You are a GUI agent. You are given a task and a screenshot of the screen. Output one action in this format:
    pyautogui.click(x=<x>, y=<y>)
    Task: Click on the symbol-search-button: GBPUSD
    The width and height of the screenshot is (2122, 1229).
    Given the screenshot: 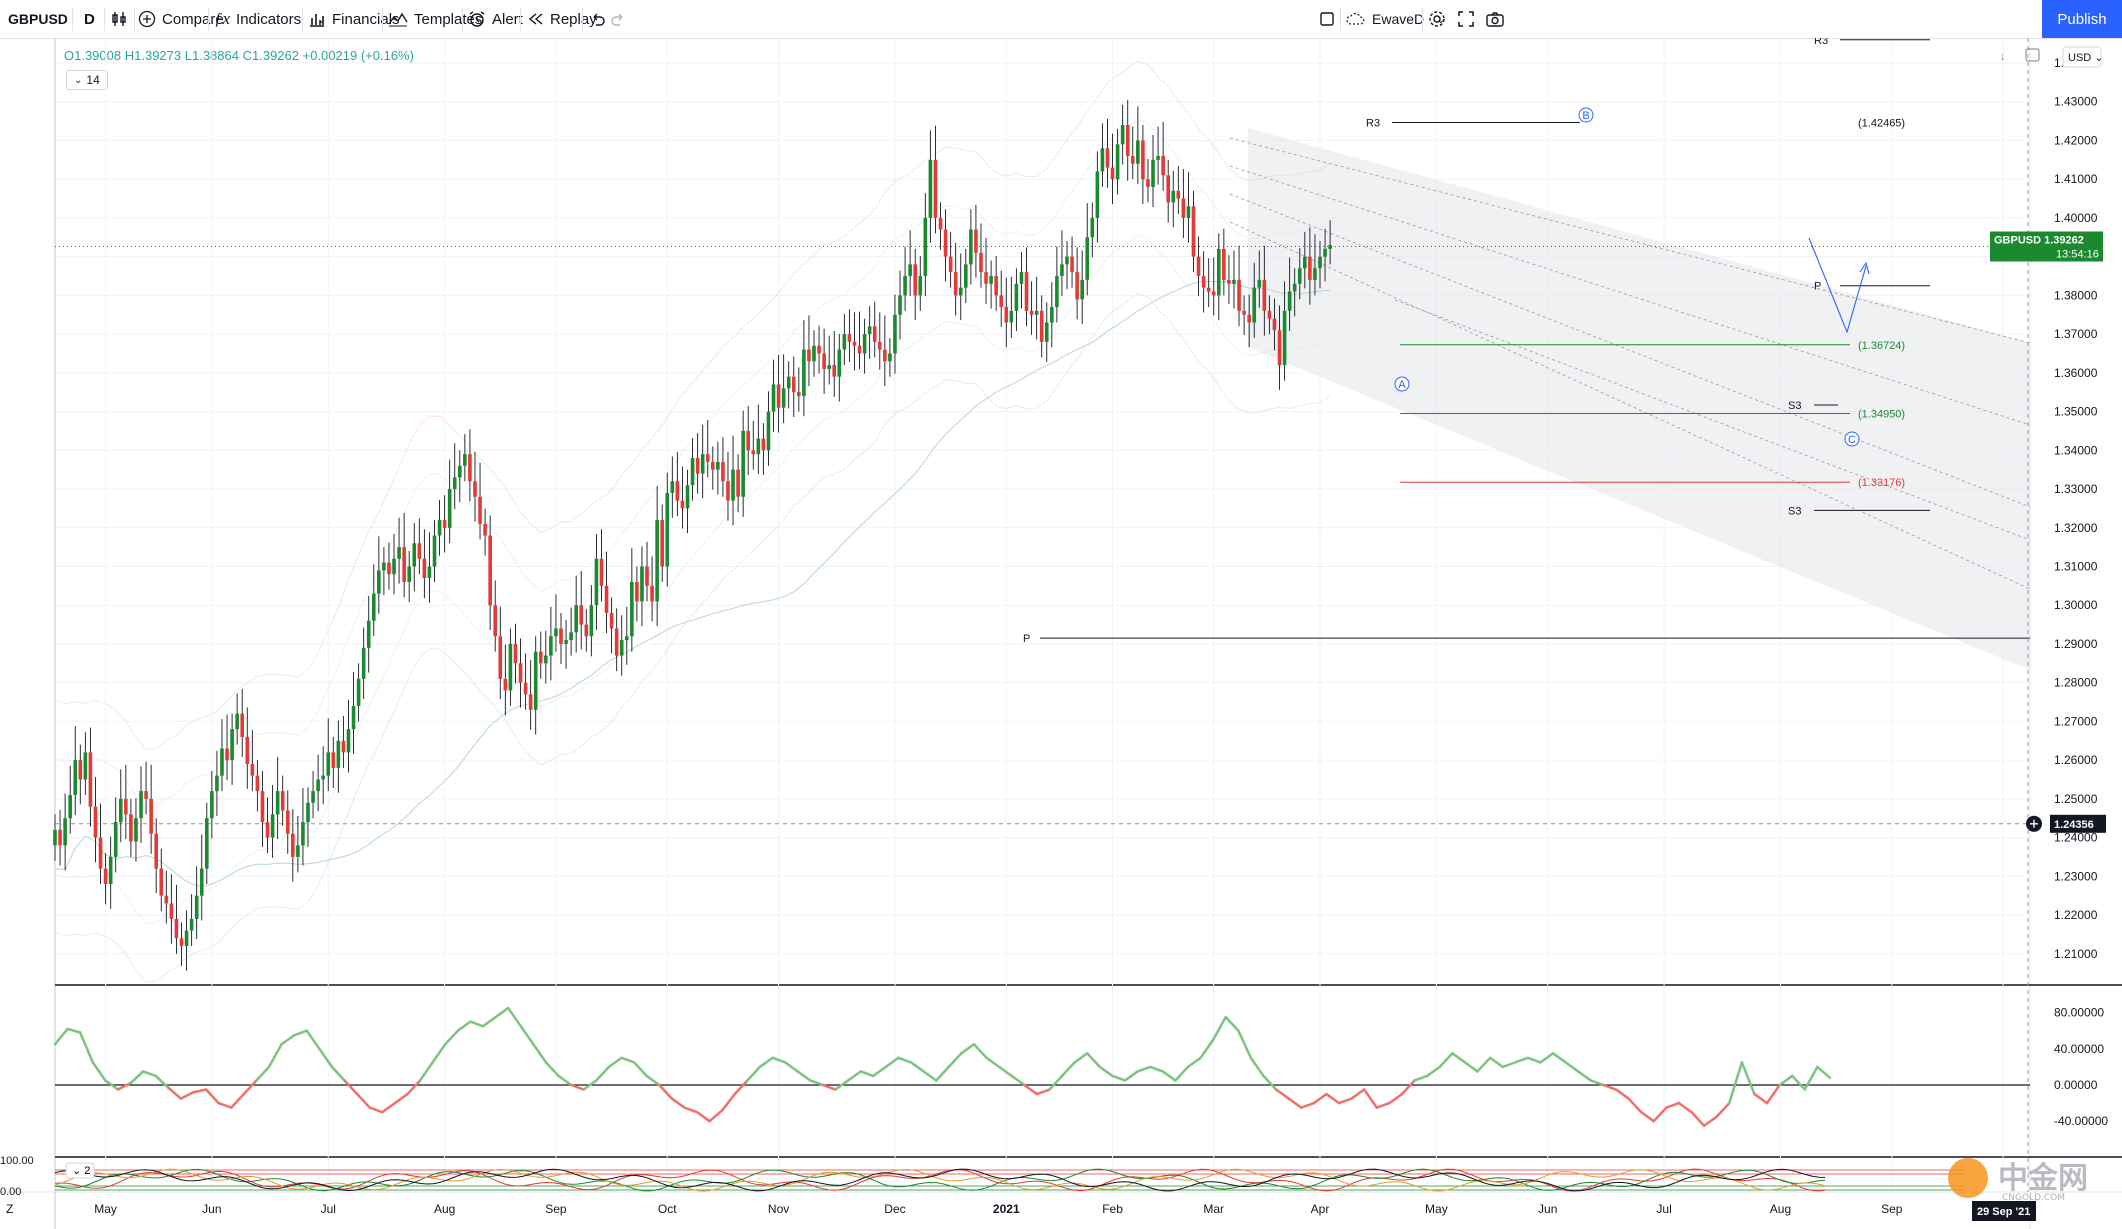 What is the action you would take?
    pyautogui.click(x=38, y=19)
    